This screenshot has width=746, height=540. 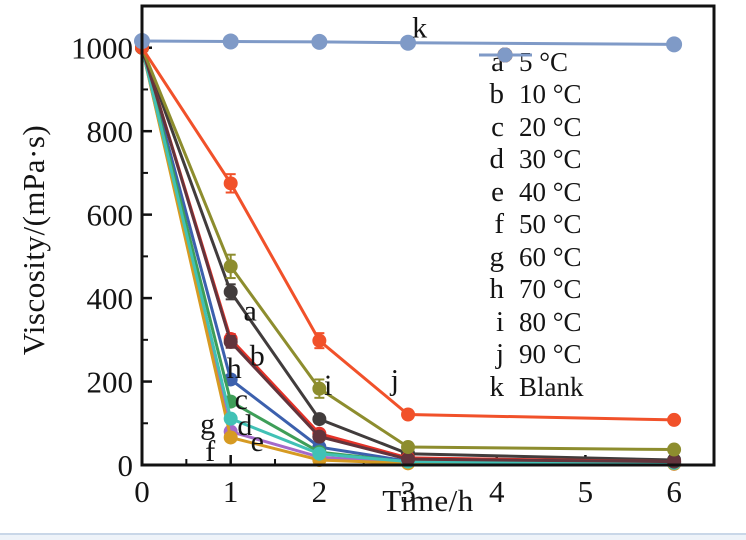 I want to click on curve-label-i: i, so click(x=328, y=385).